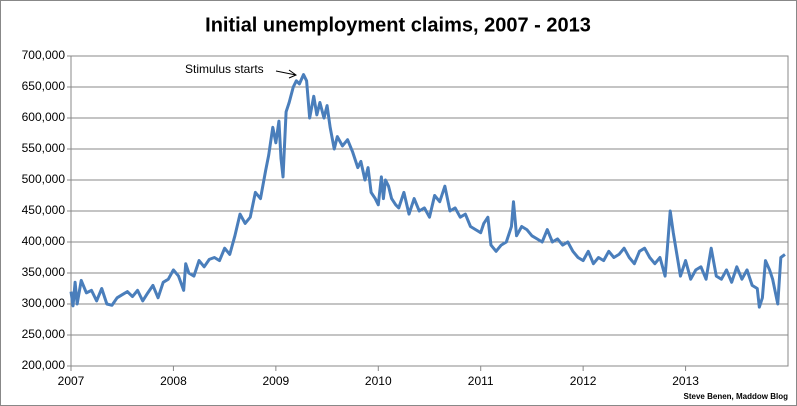 The width and height of the screenshot is (797, 406). I want to click on x-tick-label: 2012, so click(583, 381).